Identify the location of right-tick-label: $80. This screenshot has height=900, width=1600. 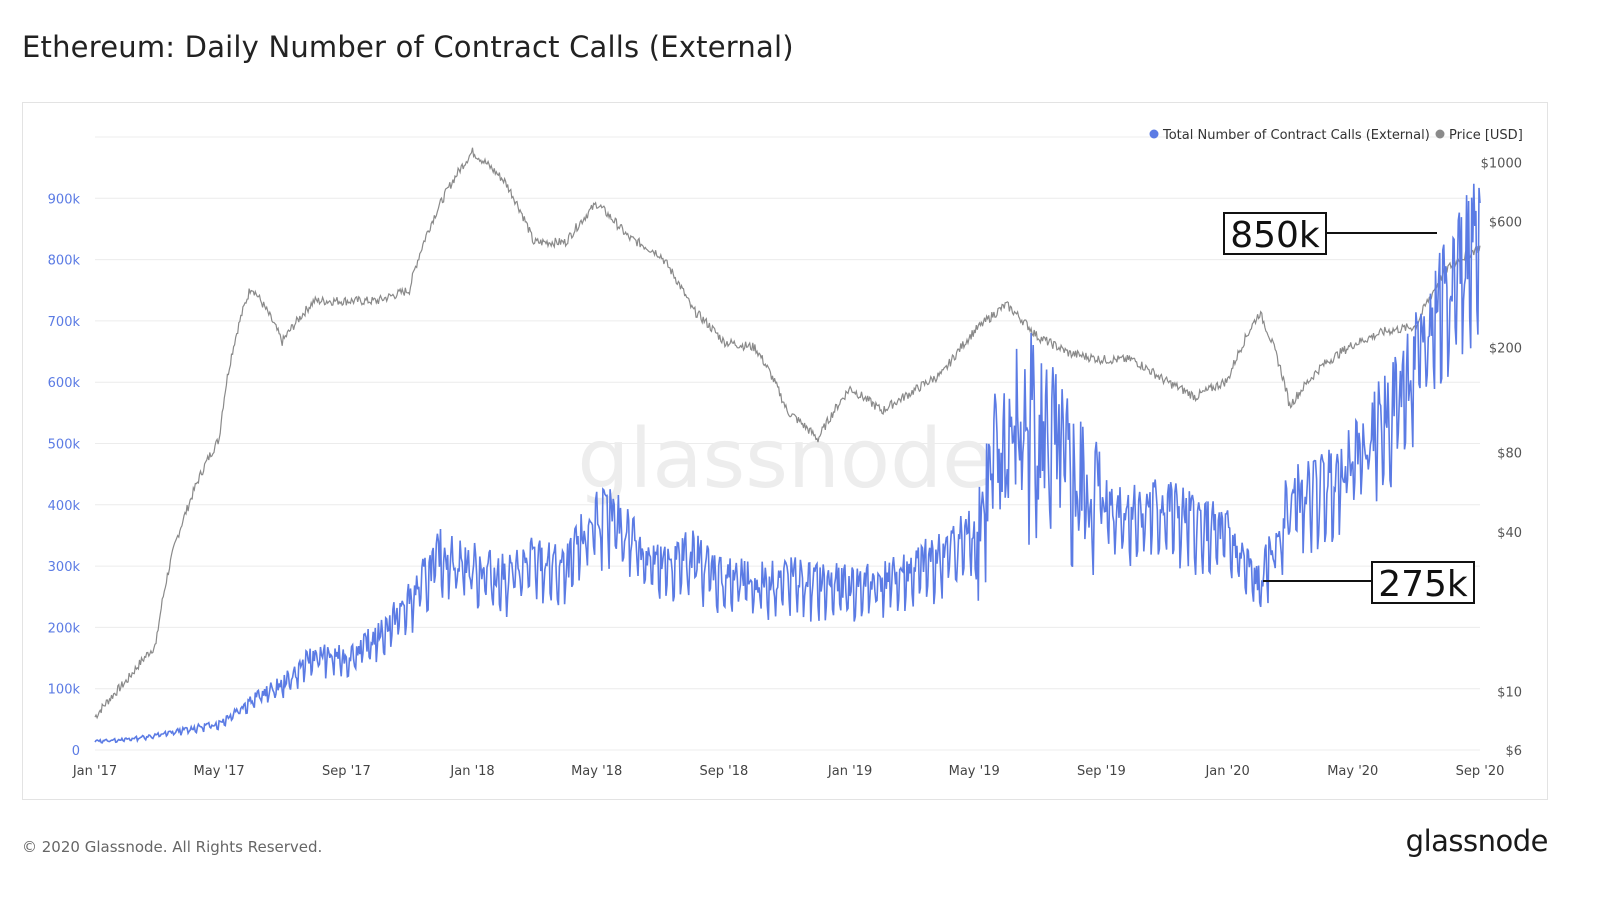
(1509, 454).